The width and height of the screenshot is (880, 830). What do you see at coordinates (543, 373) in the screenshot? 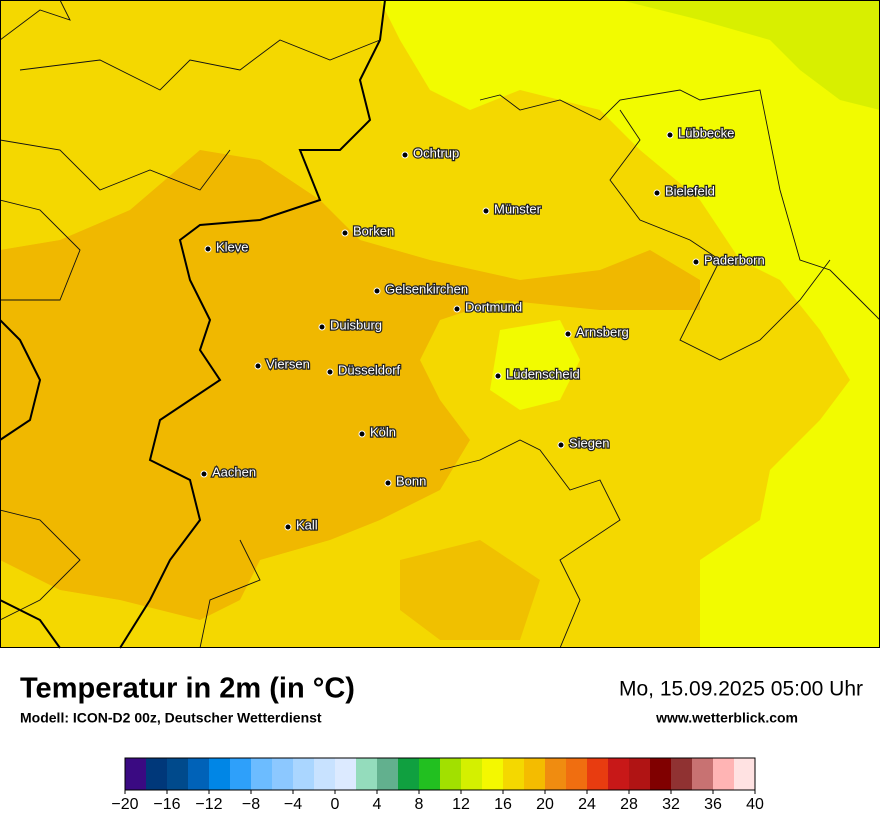
I see `city-label: Lüdenscheid` at bounding box center [543, 373].